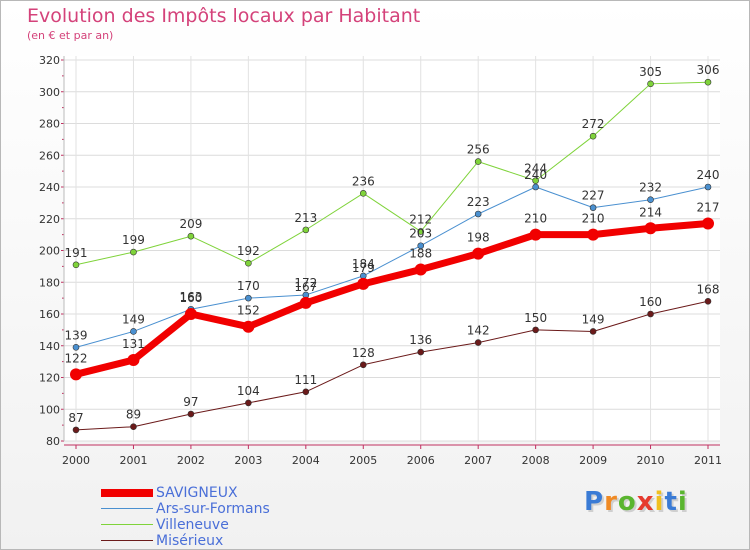 The image size is (750, 550). What do you see at coordinates (127, 540) in the screenshot?
I see `legend-line-miserieux` at bounding box center [127, 540].